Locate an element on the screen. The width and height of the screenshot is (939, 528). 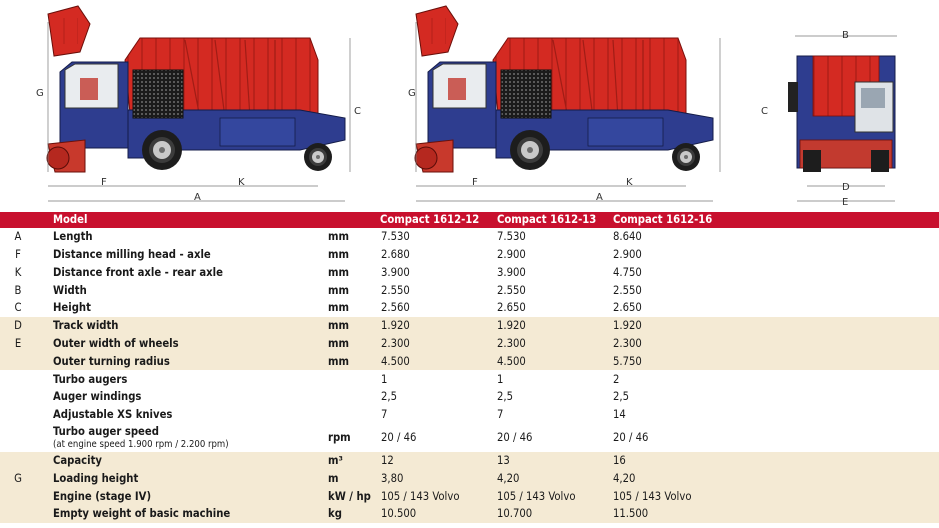
table-row: Auger windings 2,5 2,5 2,5 is located at coordinates (469, 397).